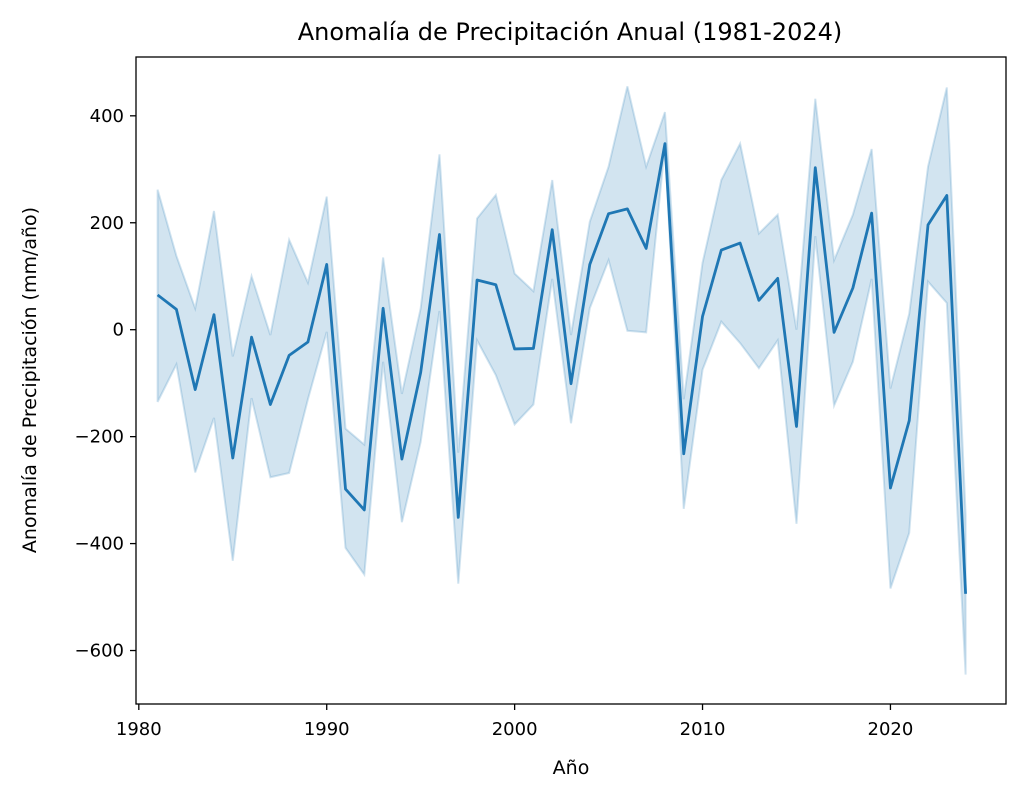  I want to click on y-axis: −600 −400 −200 0 200 400, so click(105, 384).